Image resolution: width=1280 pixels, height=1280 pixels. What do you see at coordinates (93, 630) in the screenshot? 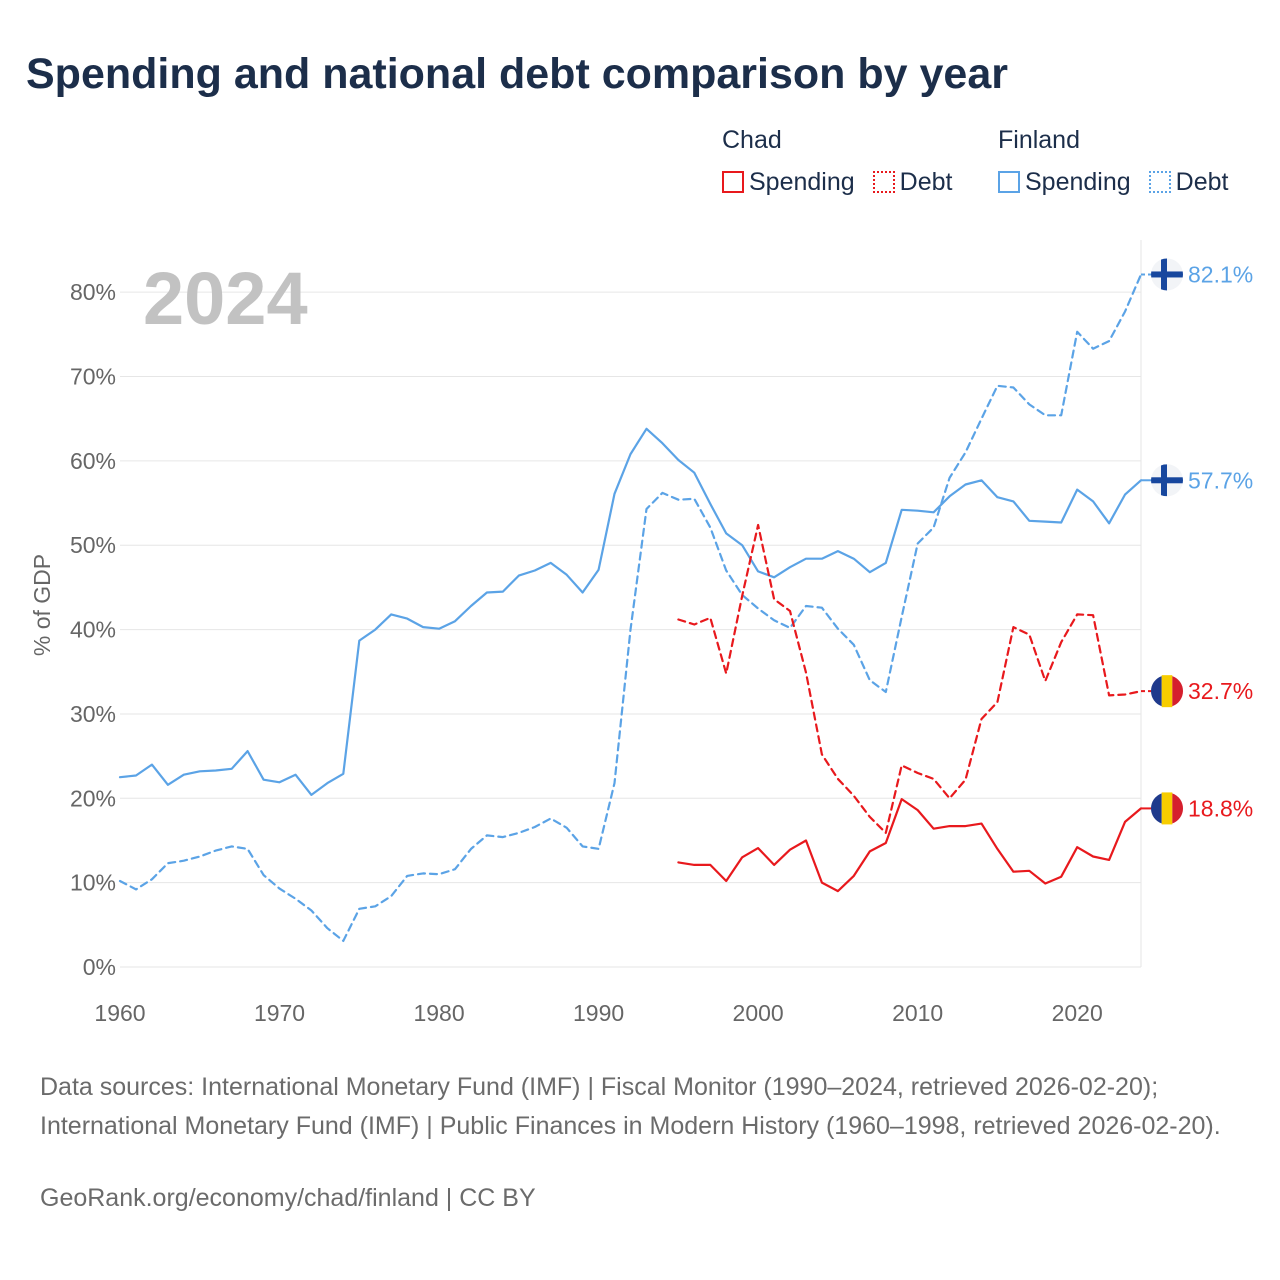
I see `y-tick-label: 40%` at bounding box center [93, 630].